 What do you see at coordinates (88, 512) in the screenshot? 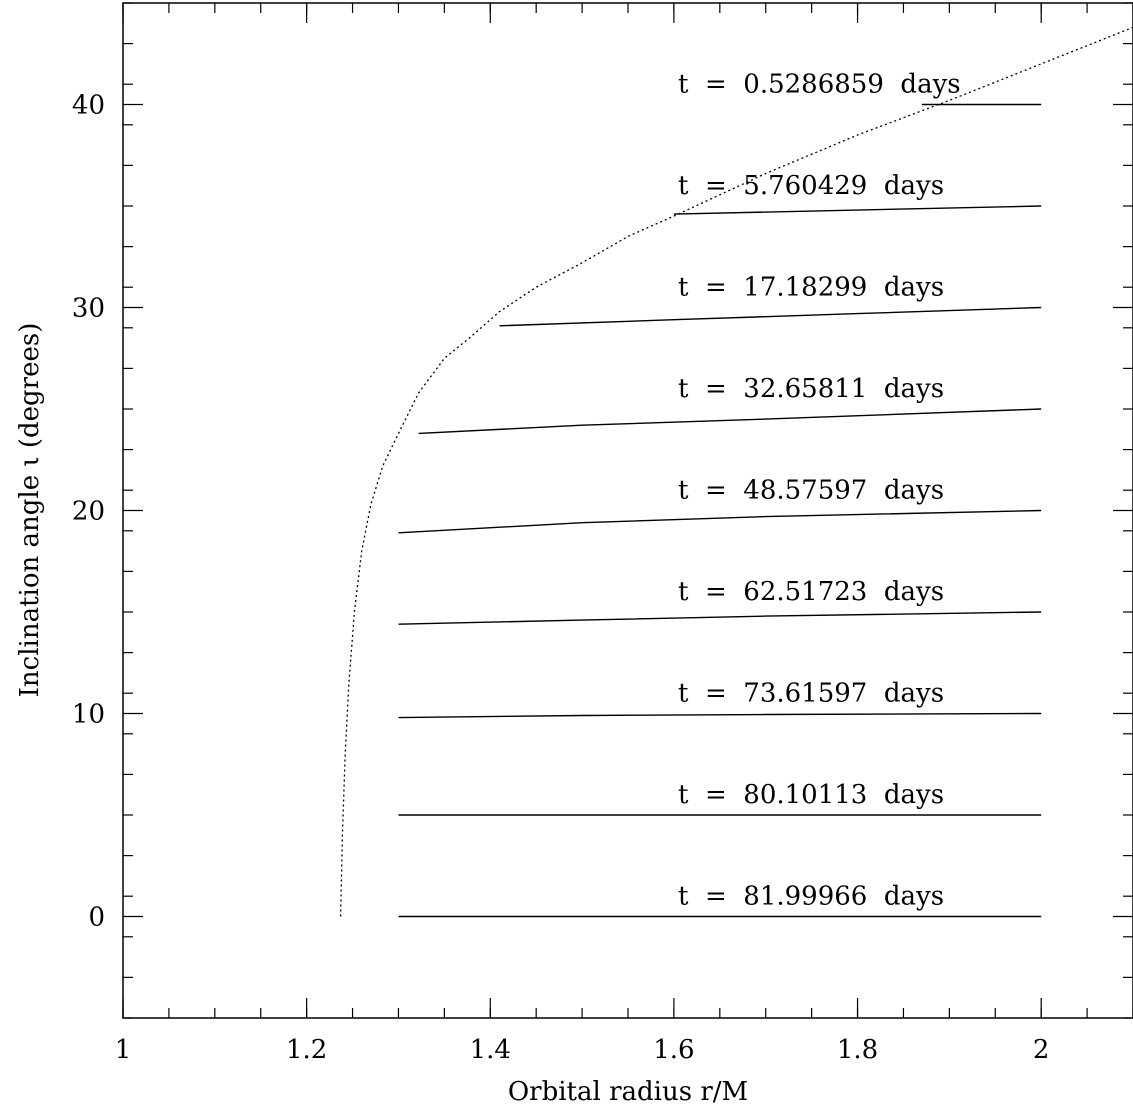
I see `y-tick-label: 20` at bounding box center [88, 512].